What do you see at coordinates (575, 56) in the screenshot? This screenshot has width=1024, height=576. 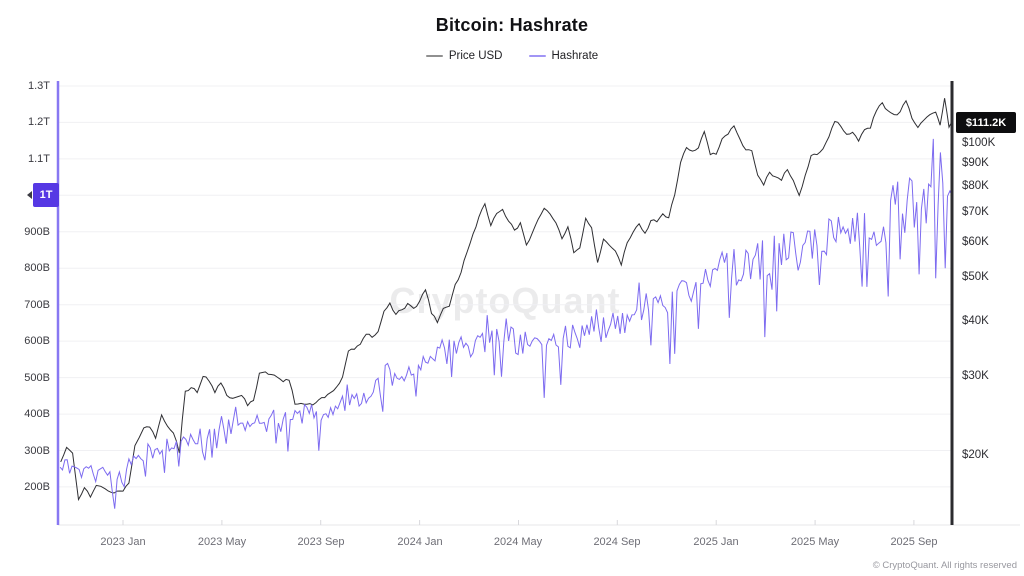 I see `legend-label-hashrate: Hashrate` at bounding box center [575, 56].